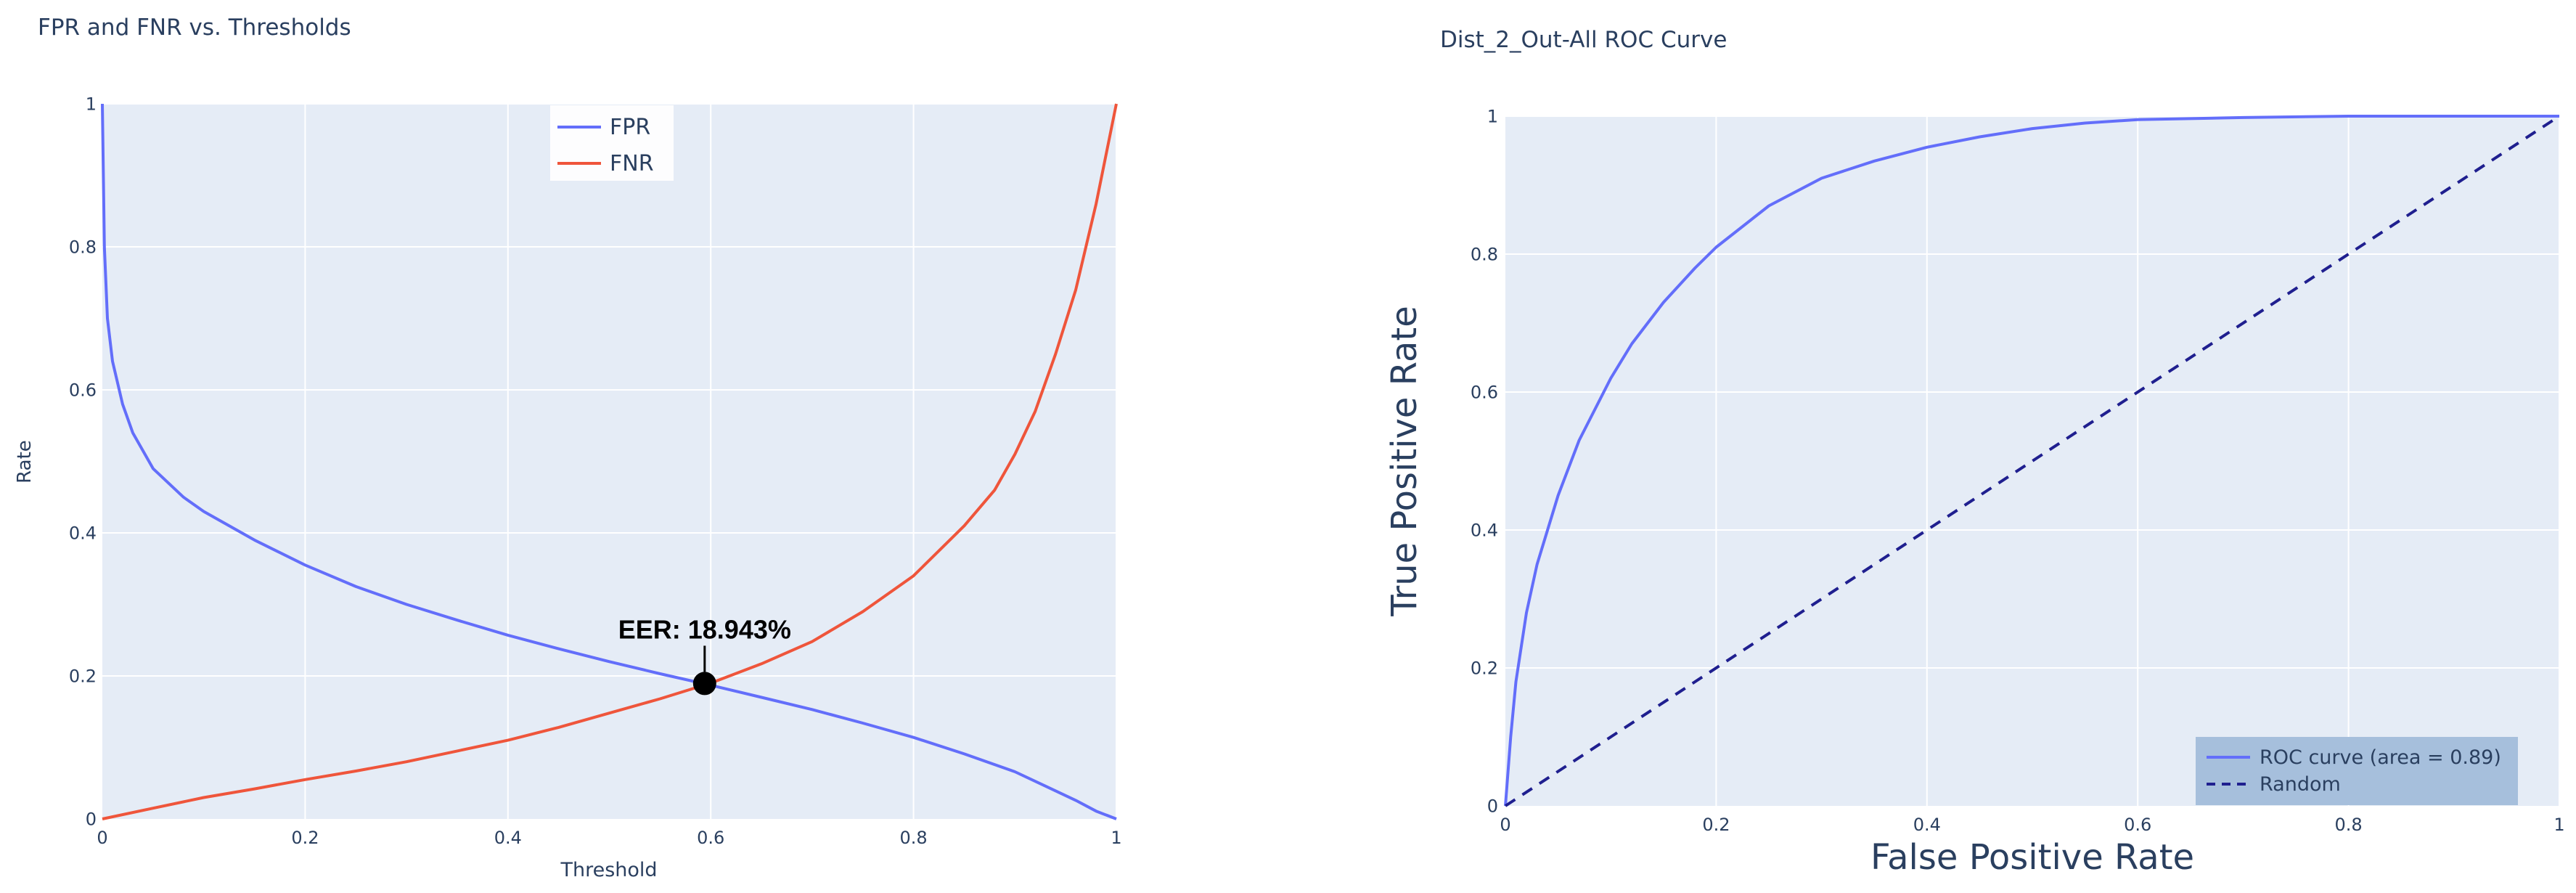 Image resolution: width=2576 pixels, height=893 pixels. Describe the element at coordinates (2032, 857) in the screenshot. I see `chart2-x-axis-label: False Positive Rate` at that location.